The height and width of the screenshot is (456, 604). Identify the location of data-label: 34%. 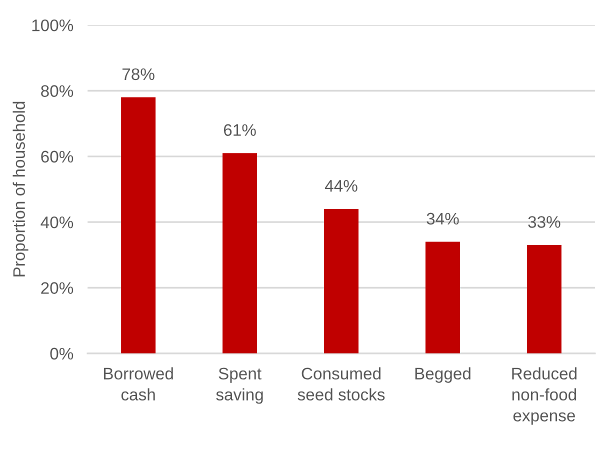
(442, 218).